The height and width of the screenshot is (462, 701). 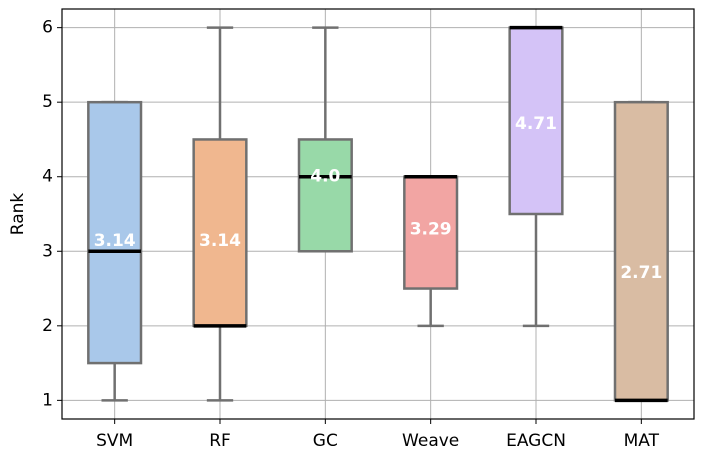 I want to click on y-tick-label: 2, so click(x=47, y=326).